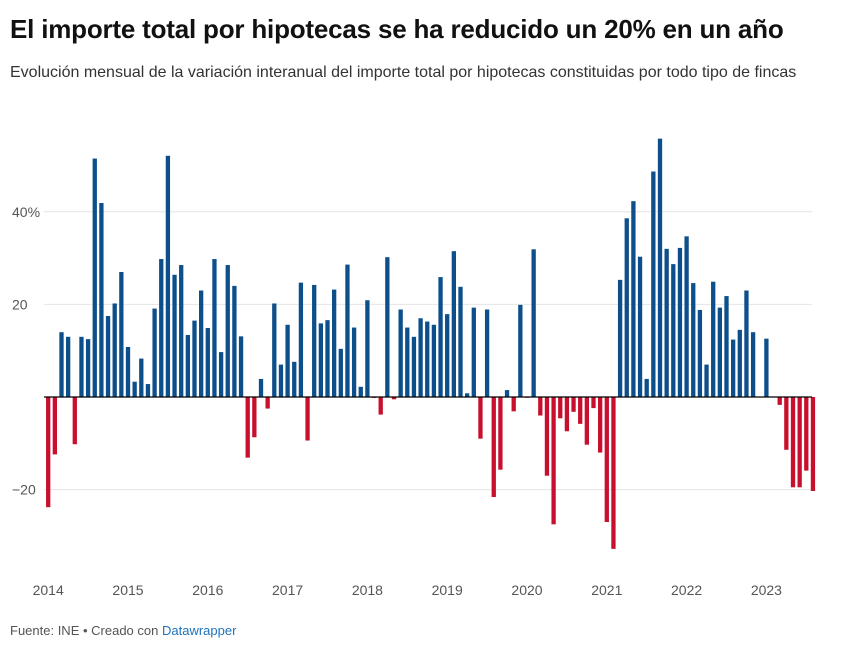 This screenshot has height=651, width=852. I want to click on footer: Fuente: INE • Creado con Datawrapper, so click(123, 630).